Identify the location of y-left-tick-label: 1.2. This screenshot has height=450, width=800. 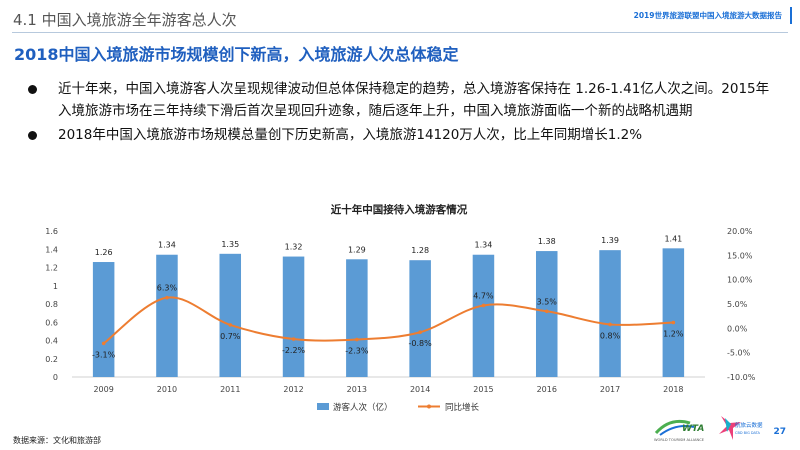
(51, 268).